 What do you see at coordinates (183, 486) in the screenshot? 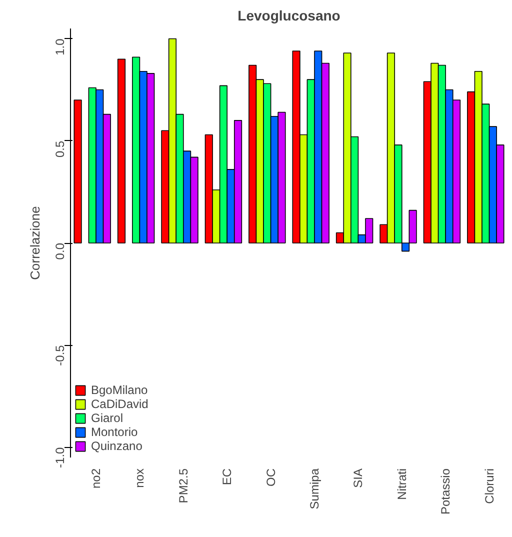
I see `x-tick-label: PM2.5` at bounding box center [183, 486].